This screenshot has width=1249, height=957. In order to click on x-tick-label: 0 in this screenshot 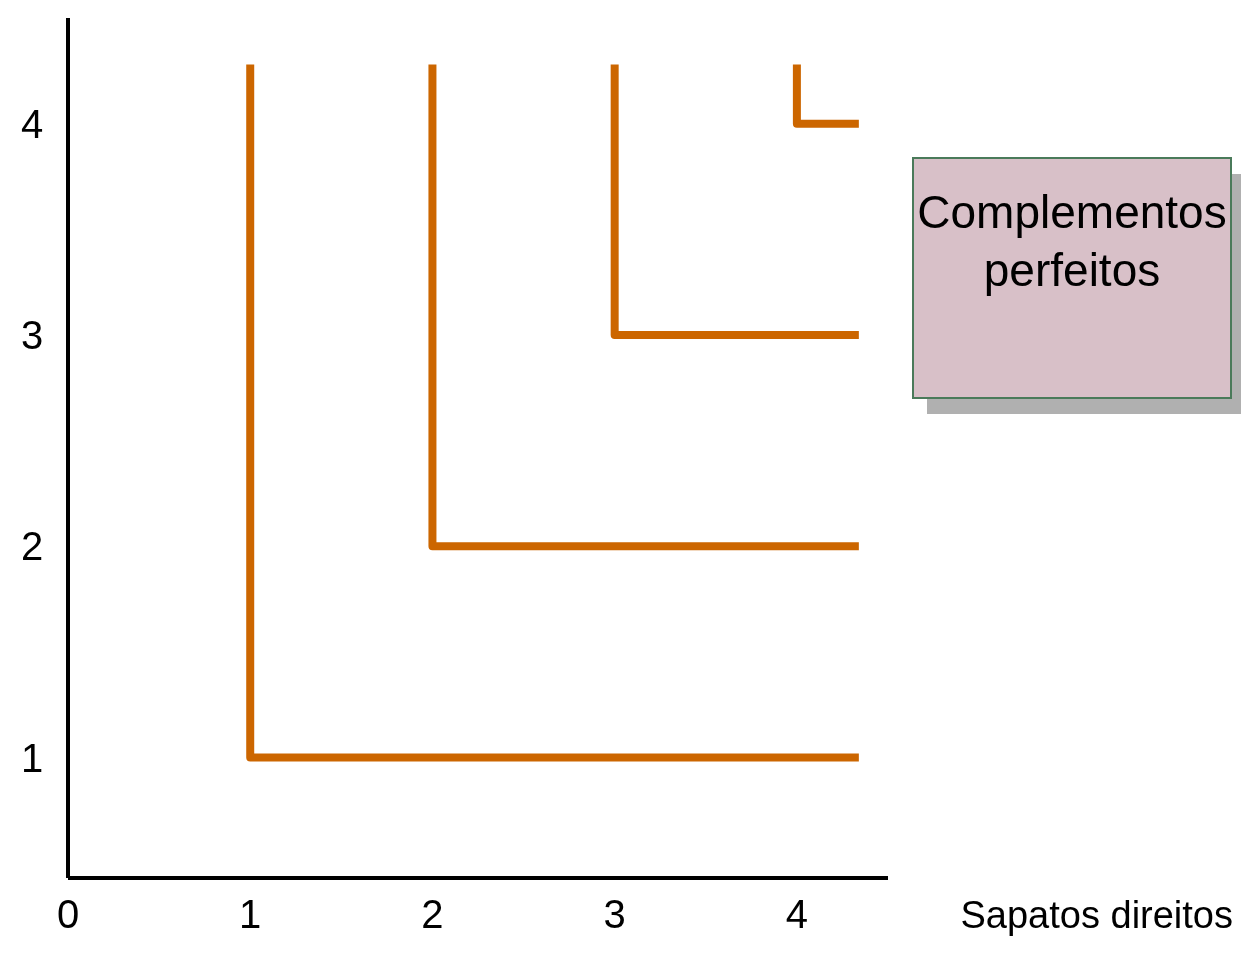, I will do `click(68, 914)`.